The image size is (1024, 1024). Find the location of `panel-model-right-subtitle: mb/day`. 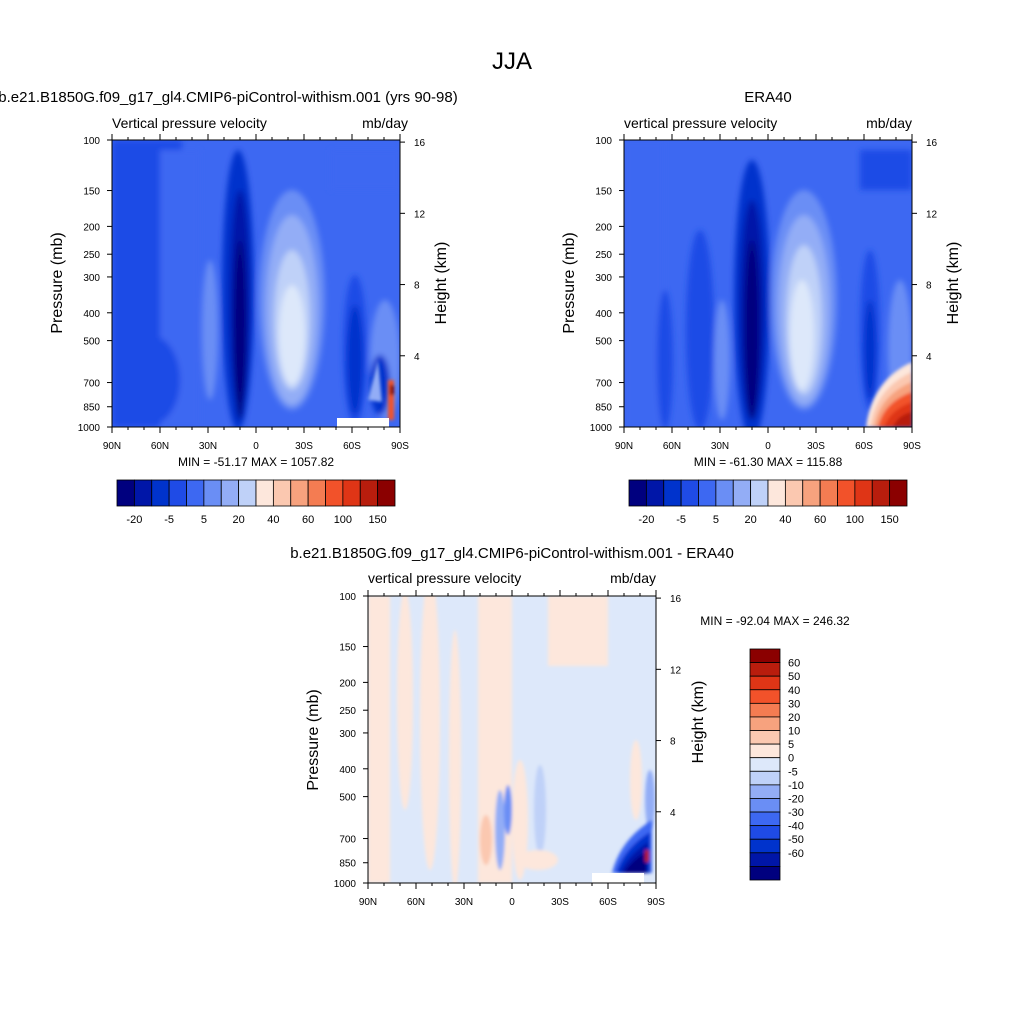

panel-model-right-subtitle: mb/day is located at coordinates (385, 123).